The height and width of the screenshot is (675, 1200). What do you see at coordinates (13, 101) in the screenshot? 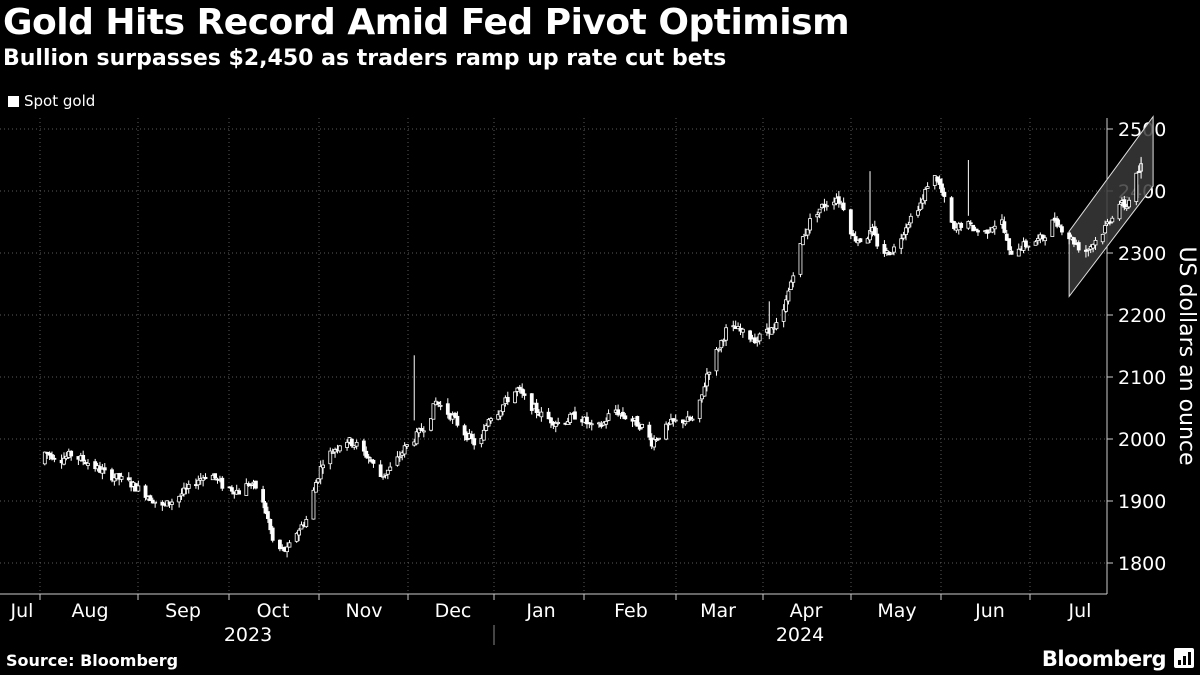
I see `legend-swatch` at bounding box center [13, 101].